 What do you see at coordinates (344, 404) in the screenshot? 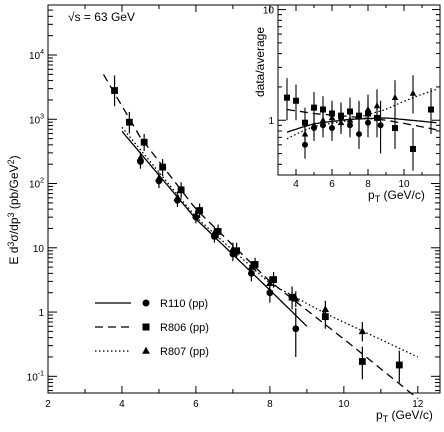
I see `x-tick-label: 10` at bounding box center [344, 404].